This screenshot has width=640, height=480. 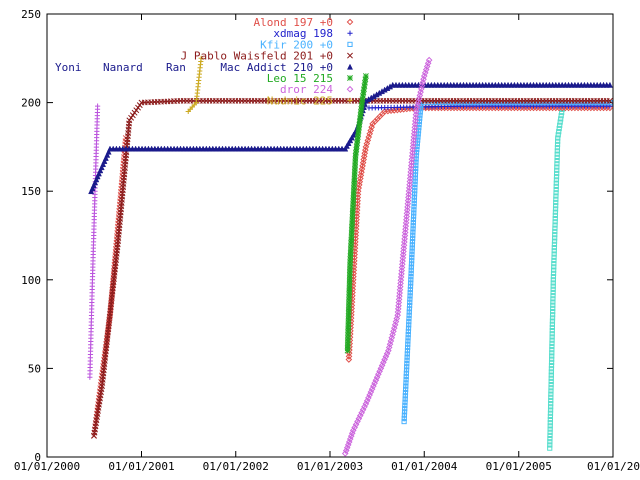 What do you see at coordinates (519, 466) in the screenshot?
I see `x-tick-label: 01/01/2005` at bounding box center [519, 466].